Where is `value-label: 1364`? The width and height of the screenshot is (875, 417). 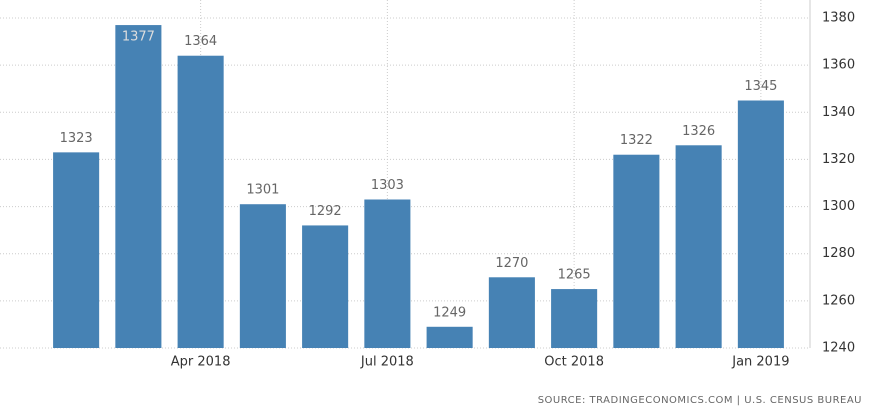 value-label: 1364 is located at coordinates (200, 41).